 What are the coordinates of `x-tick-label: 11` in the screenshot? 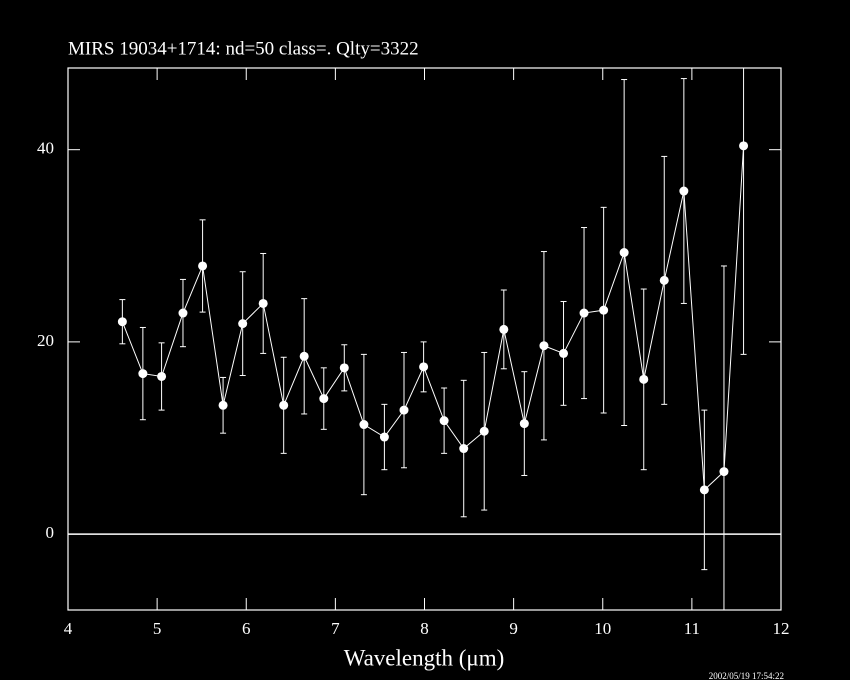 It's located at (692, 628).